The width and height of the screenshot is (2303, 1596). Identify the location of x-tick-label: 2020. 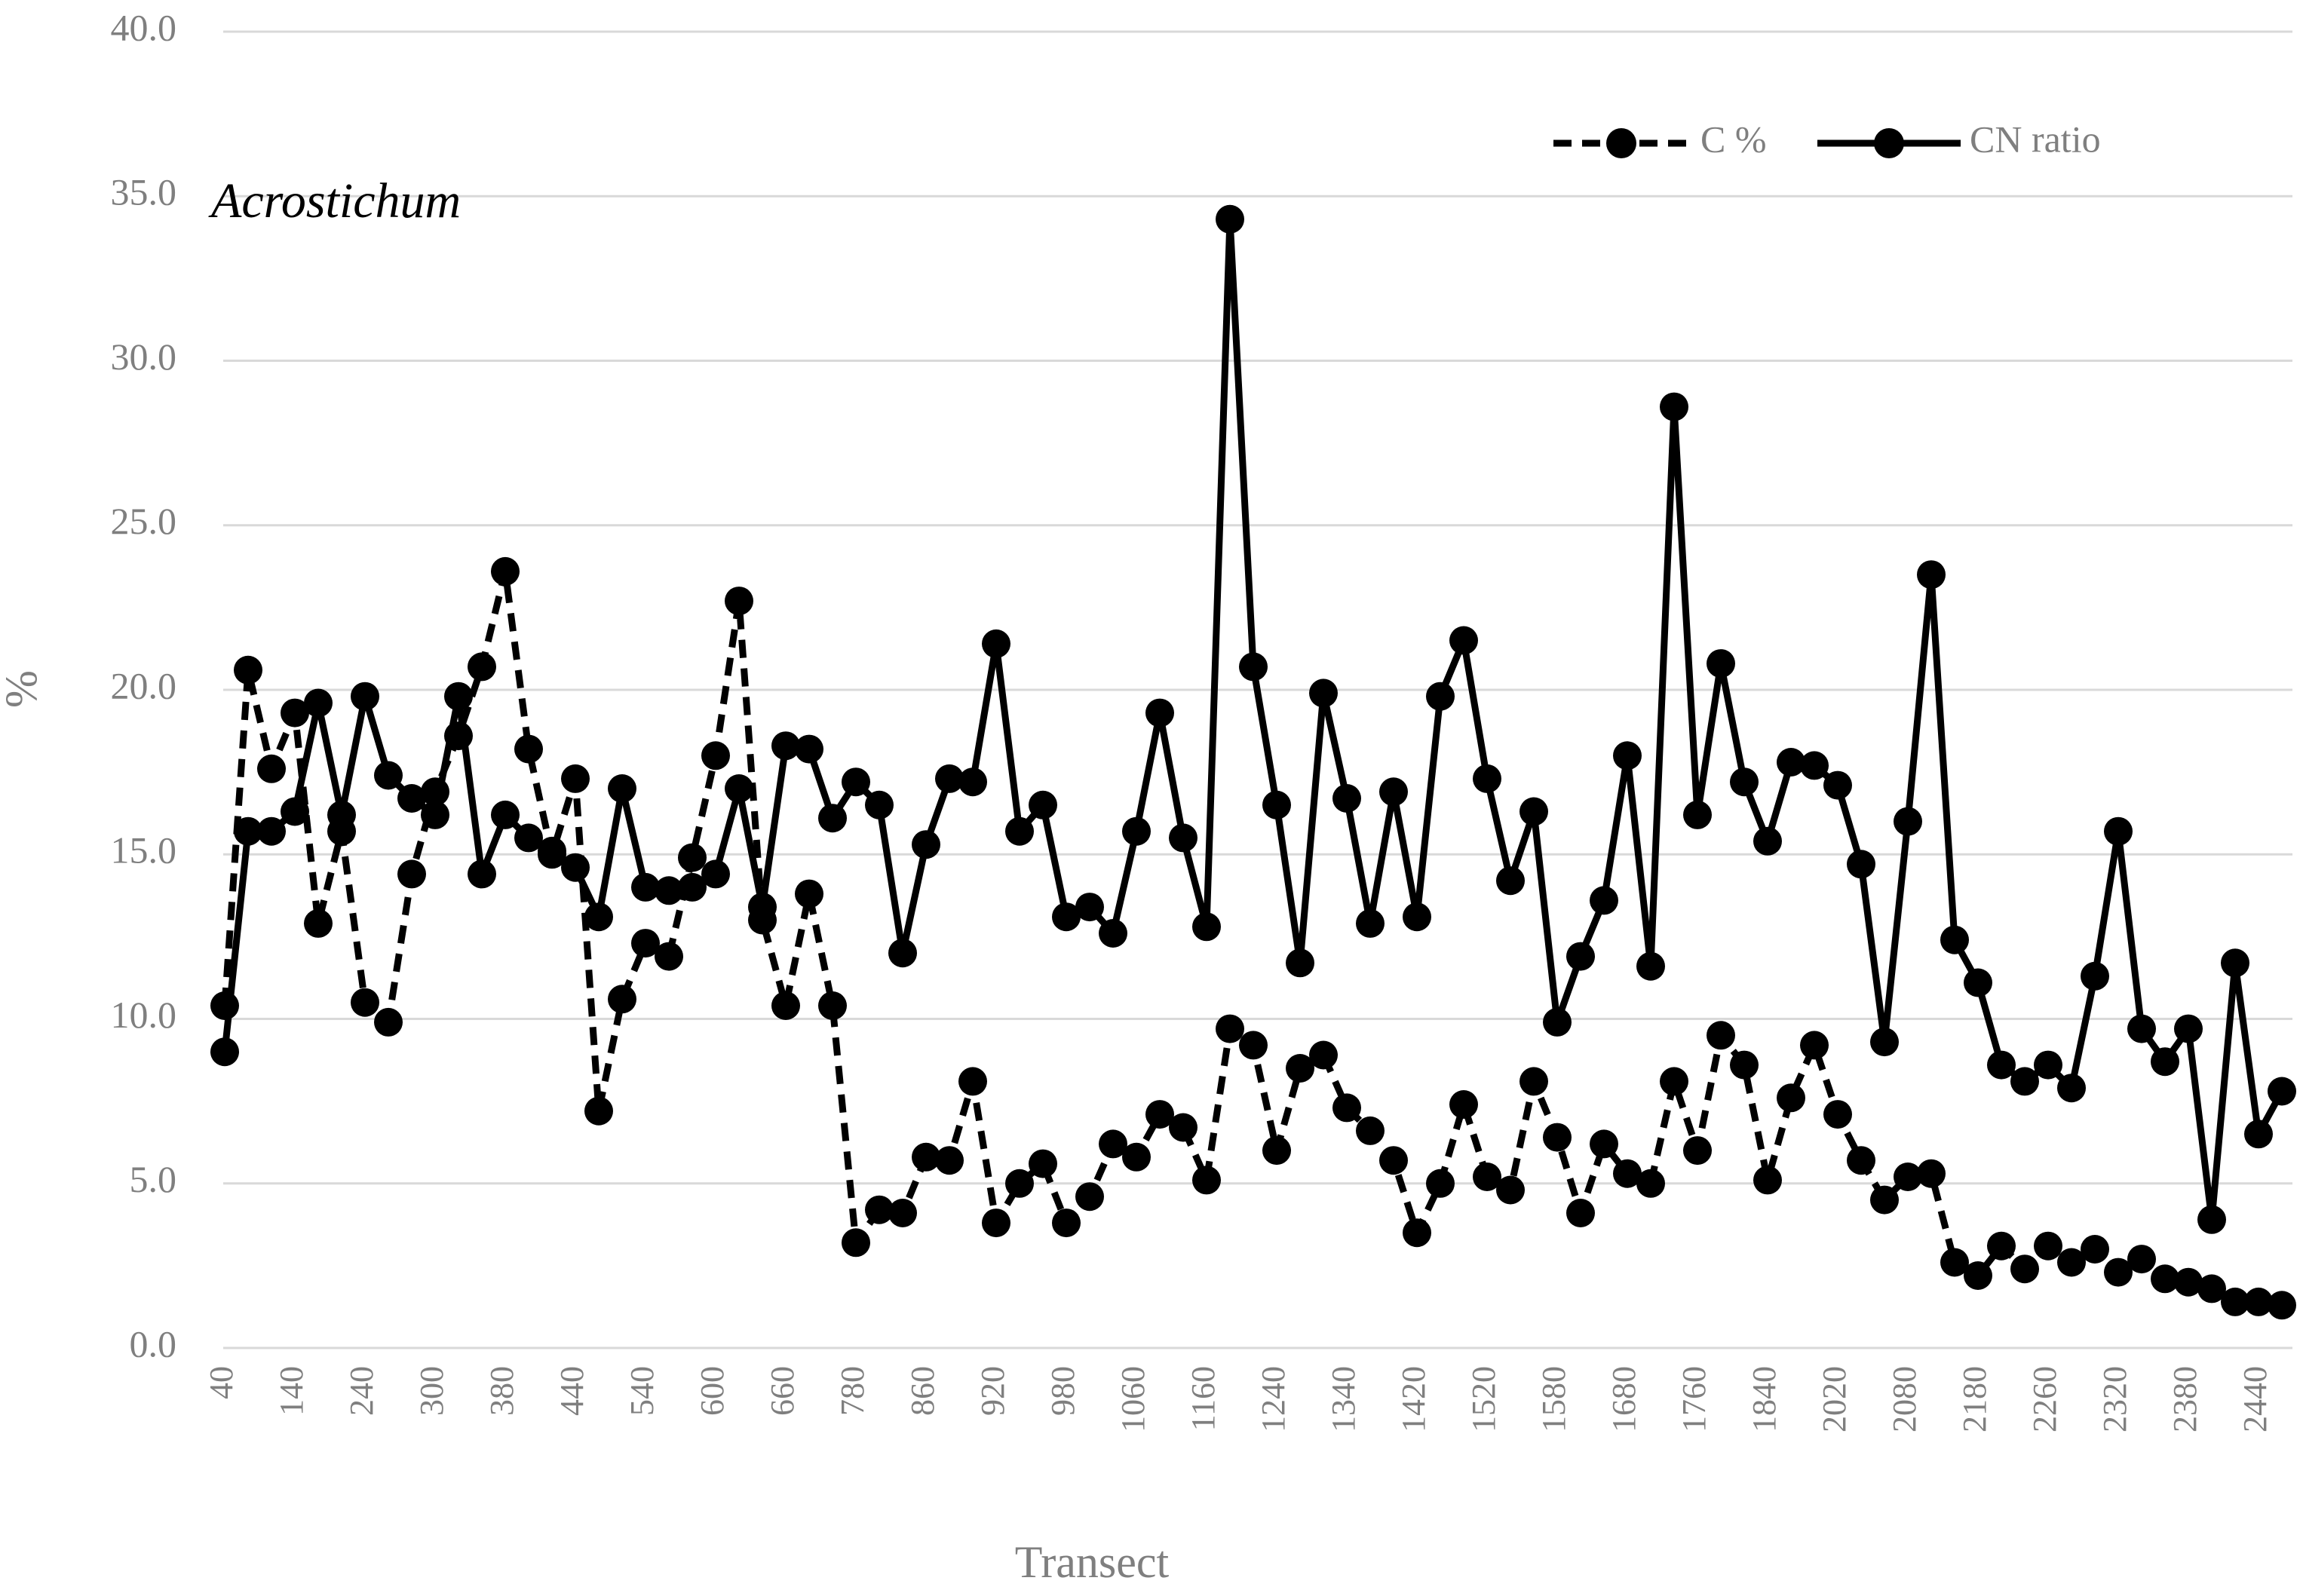
(1834, 1399).